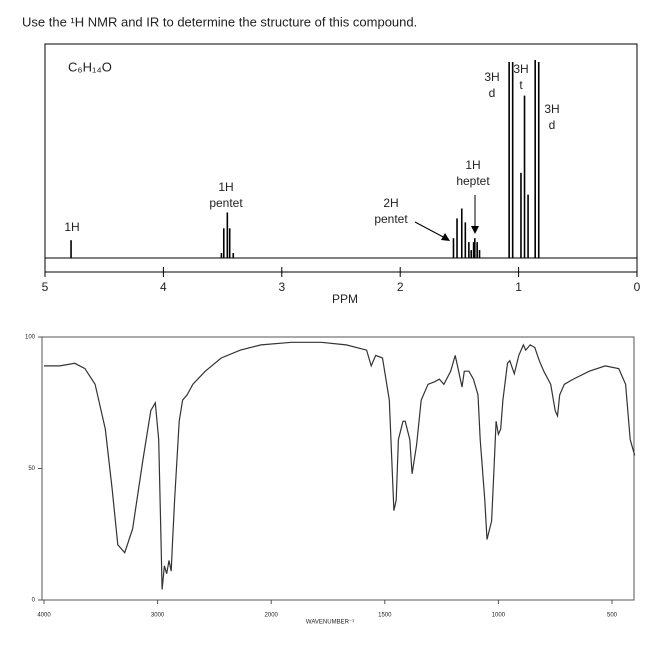 The height and width of the screenshot is (652, 665). Describe the element at coordinates (385, 616) in the screenshot. I see `x-tick-label: 1500` at that location.